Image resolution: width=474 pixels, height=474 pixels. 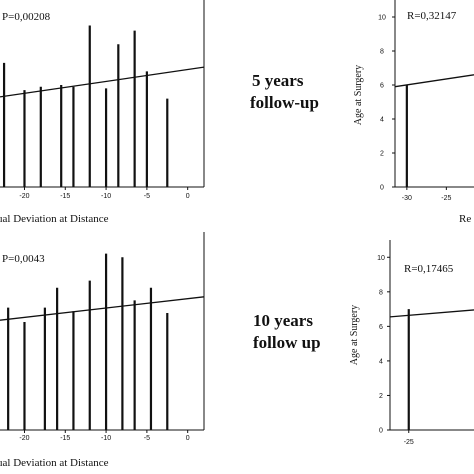 What do you see at coordinates (413, 112) in the screenshot?
I see `chart-panel-right-top: -30 -25 0 2 4 6 8 10 Age at Surgery Re R=0,32147` at bounding box center [413, 112].